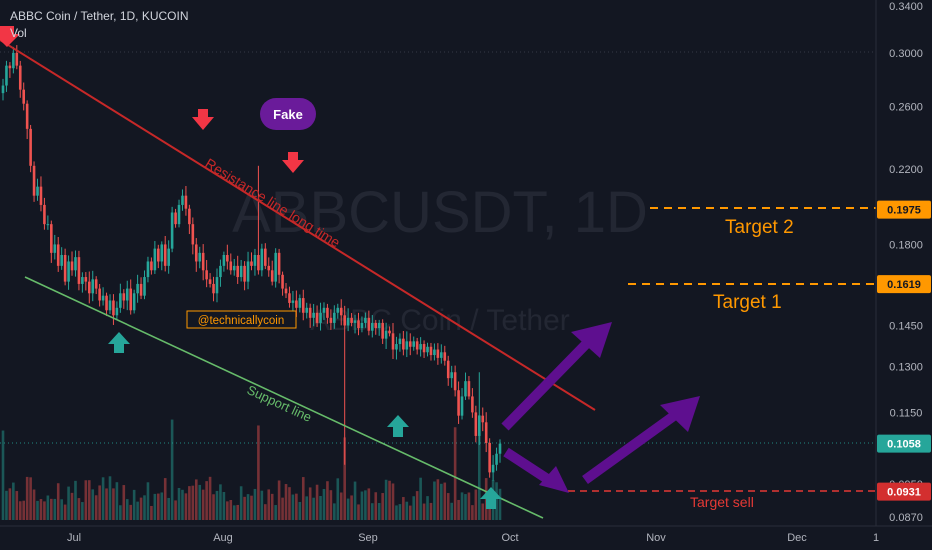 The height and width of the screenshot is (550, 932). I want to click on time-tick-label: 1, so click(876, 538).